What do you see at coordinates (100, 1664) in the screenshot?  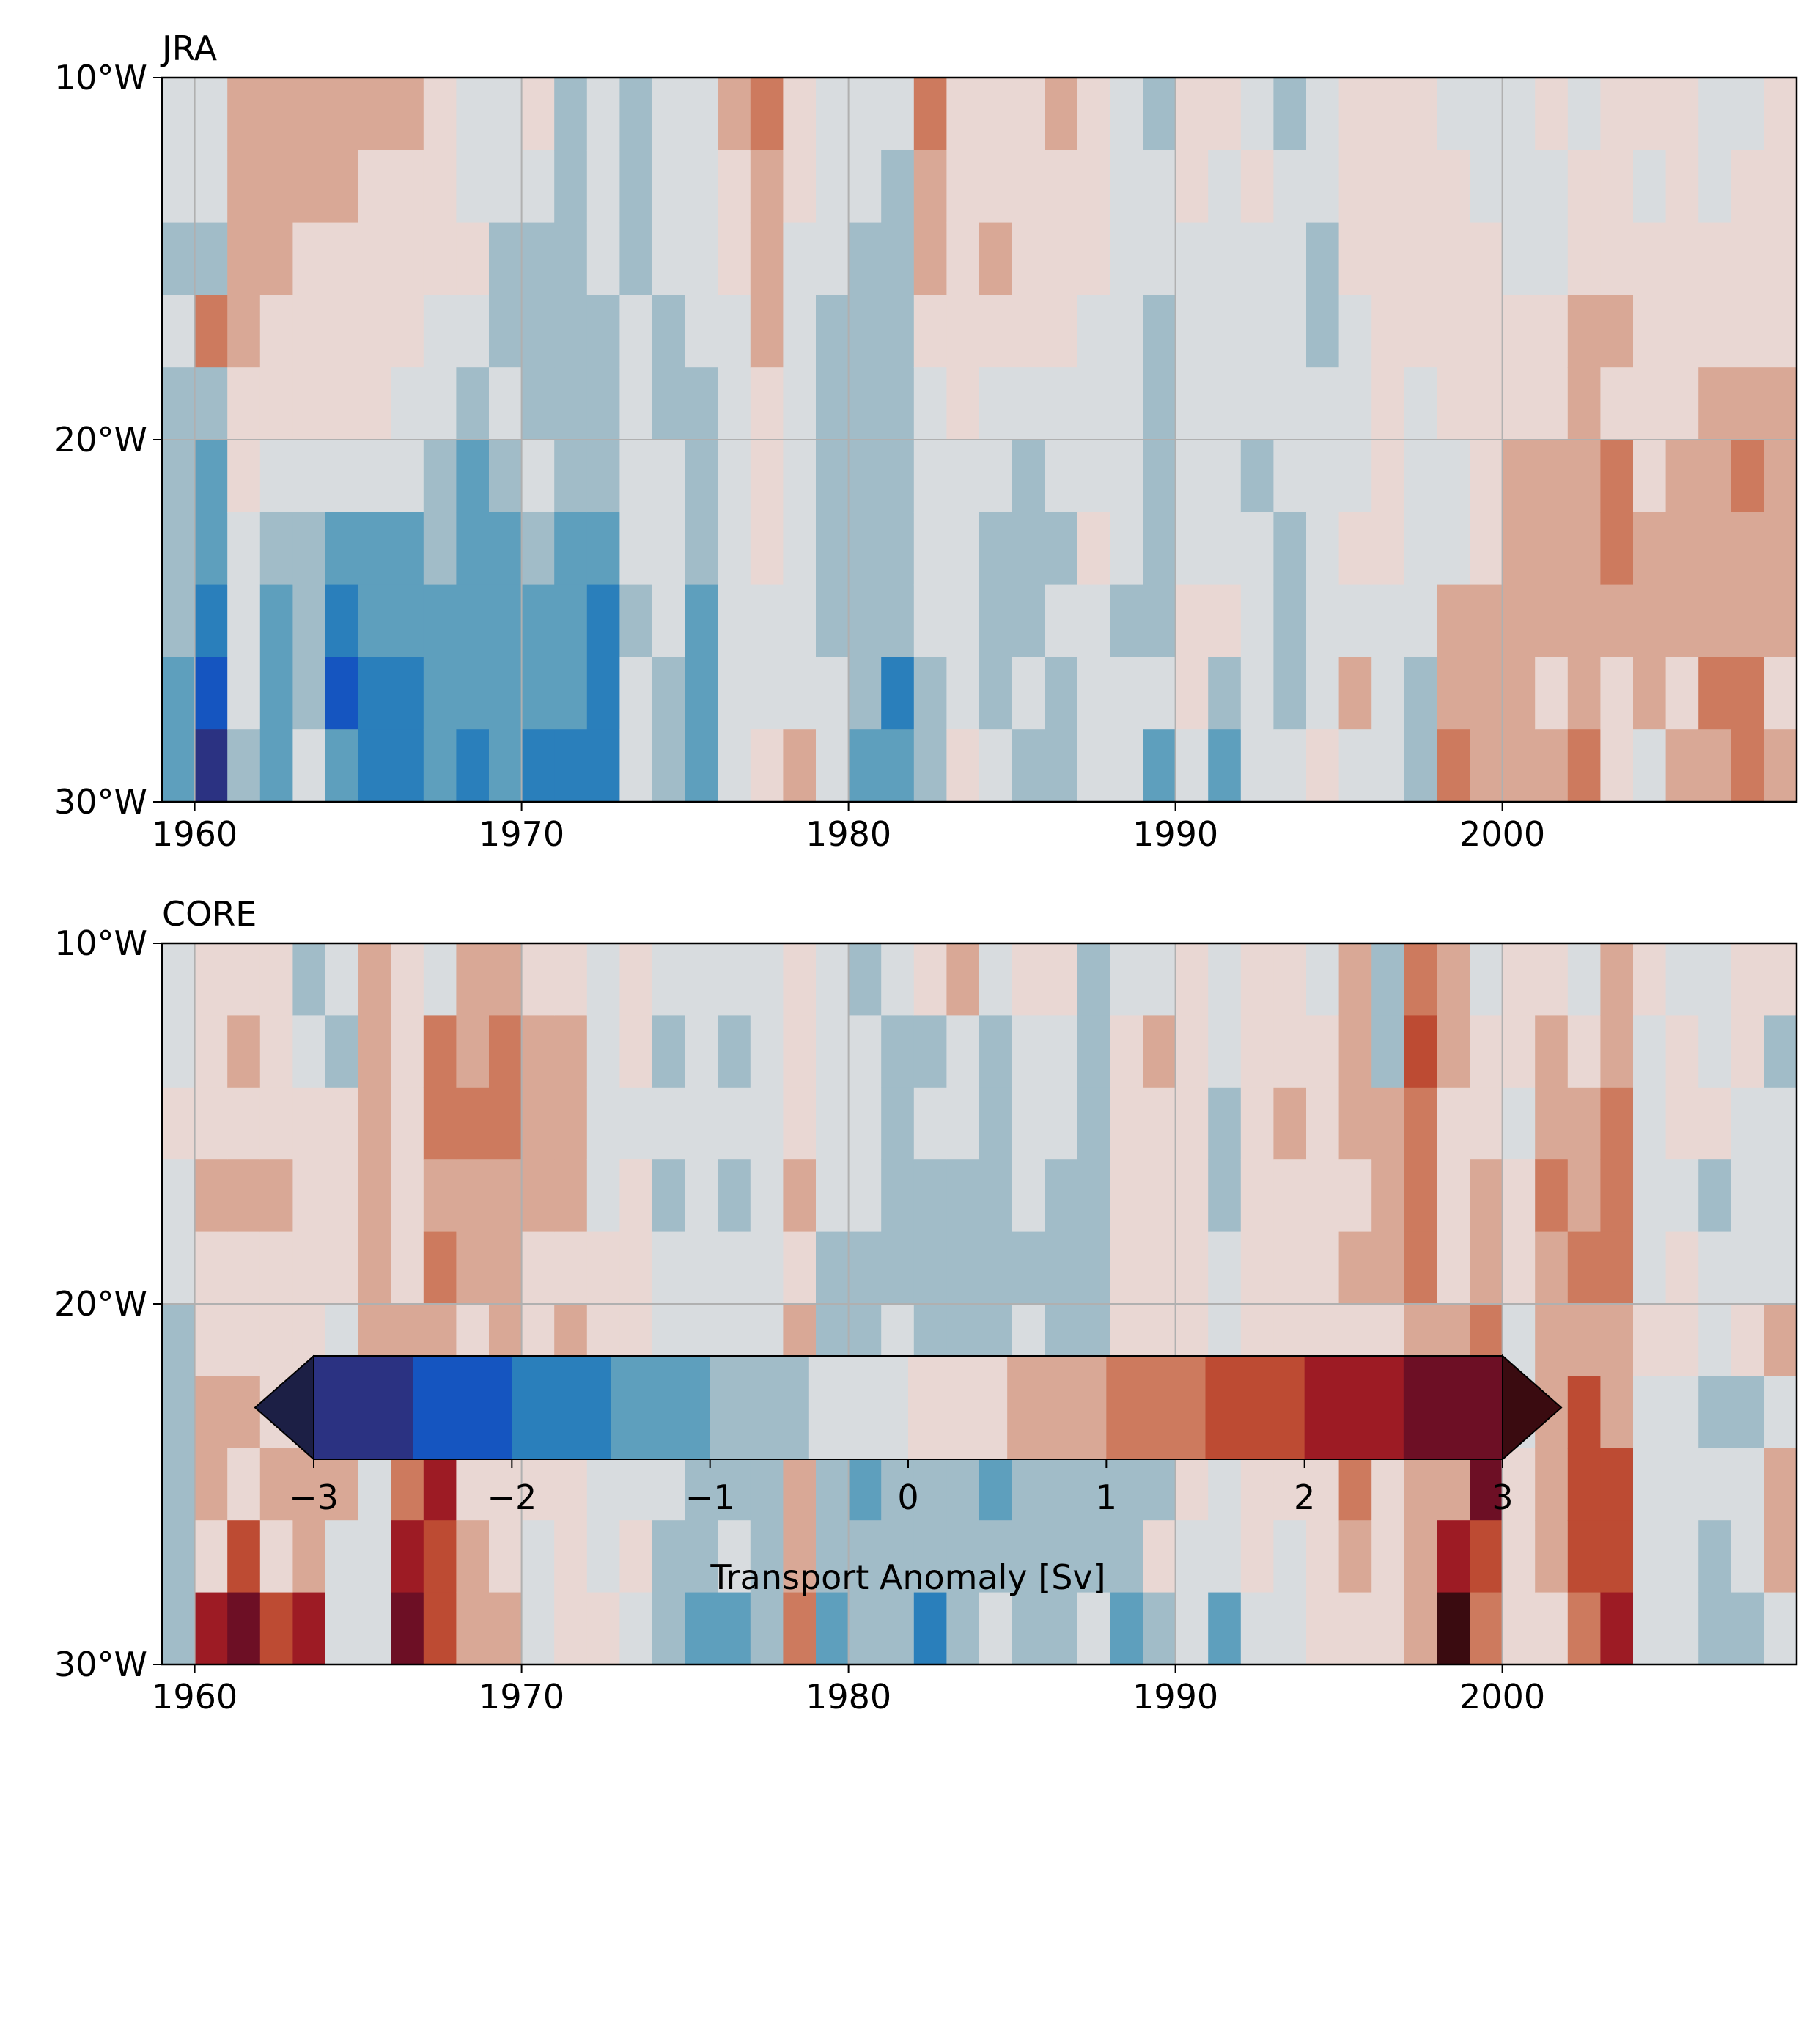 I see `y-tick-label: 30°W` at bounding box center [100, 1664].